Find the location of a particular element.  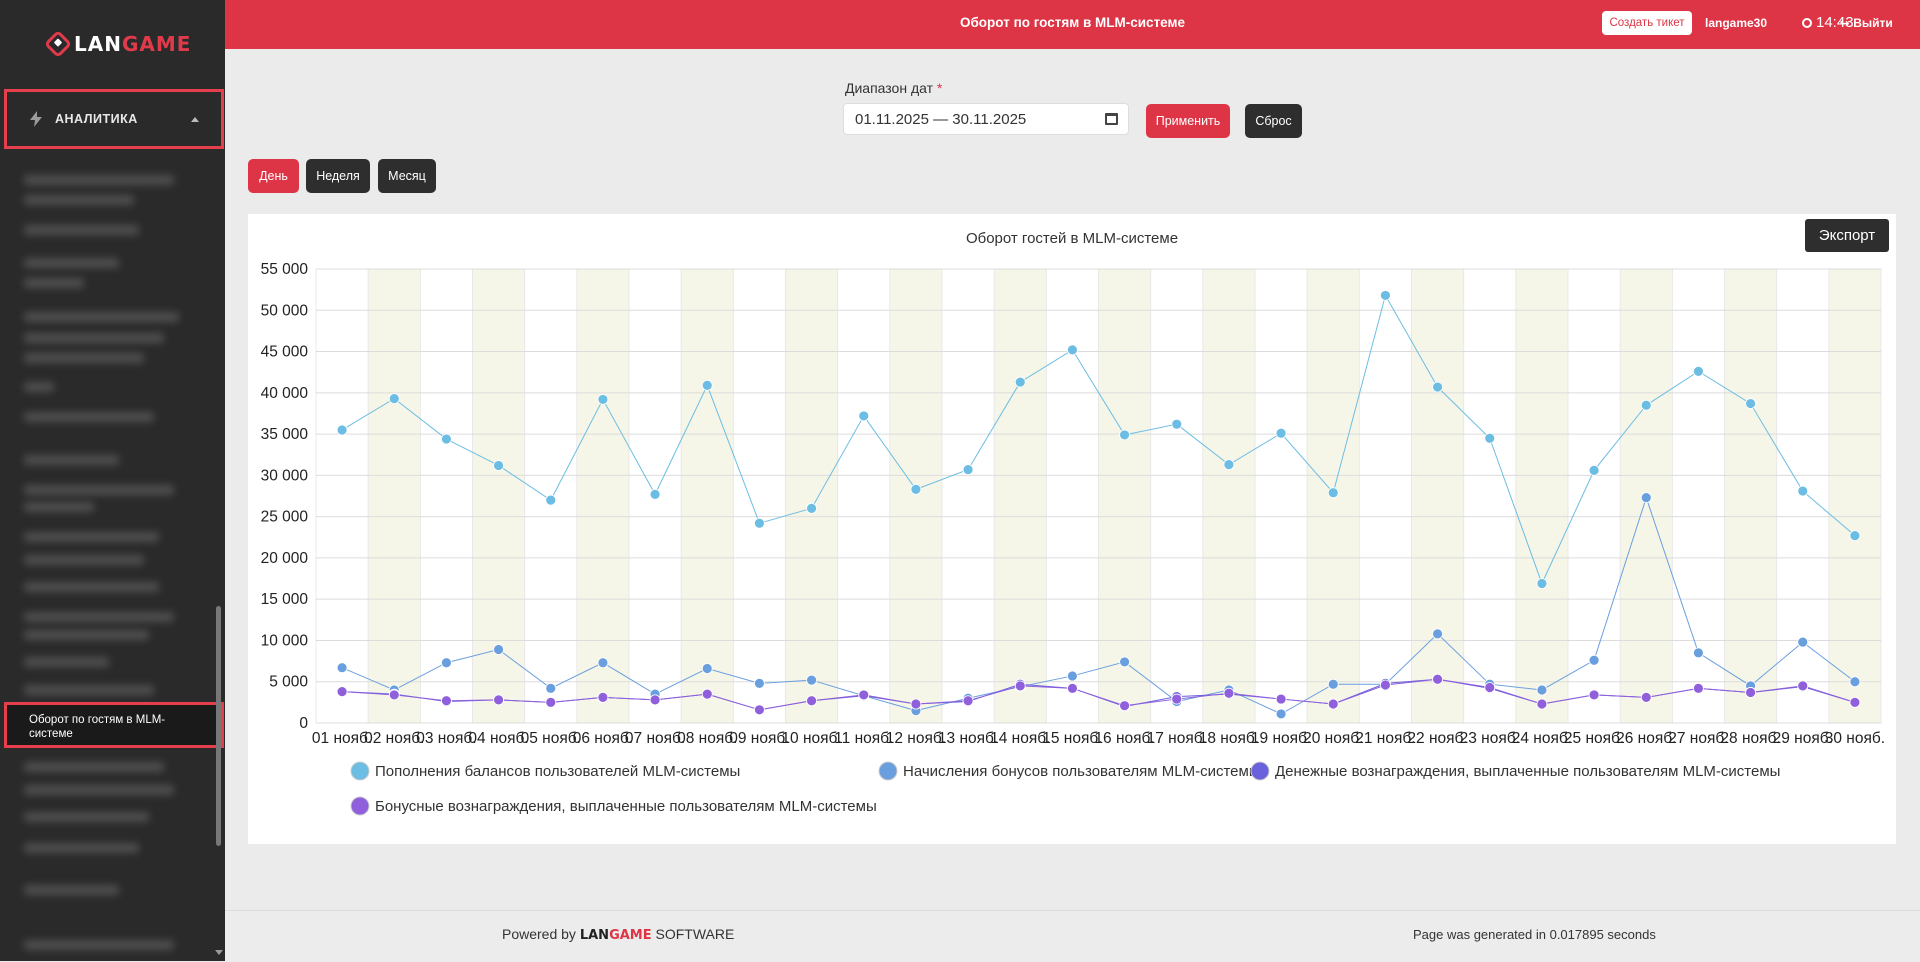

period-month-button: Месяц is located at coordinates (407, 176).